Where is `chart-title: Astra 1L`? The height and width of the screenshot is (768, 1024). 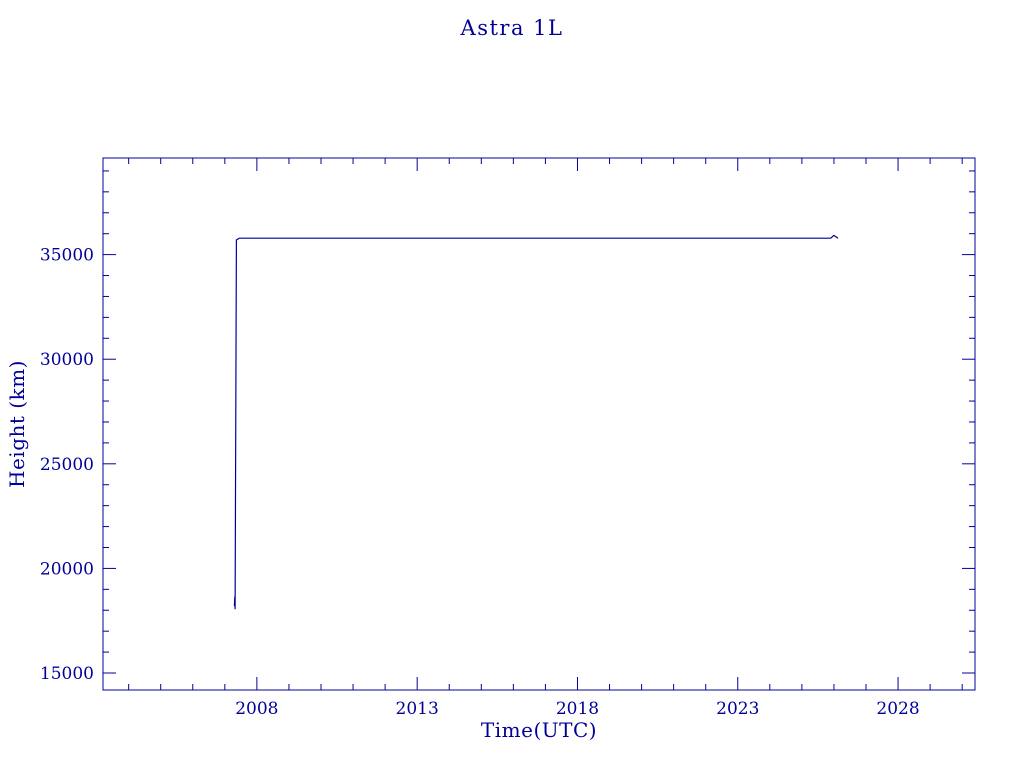
chart-title: Astra 1L is located at coordinates (512, 28).